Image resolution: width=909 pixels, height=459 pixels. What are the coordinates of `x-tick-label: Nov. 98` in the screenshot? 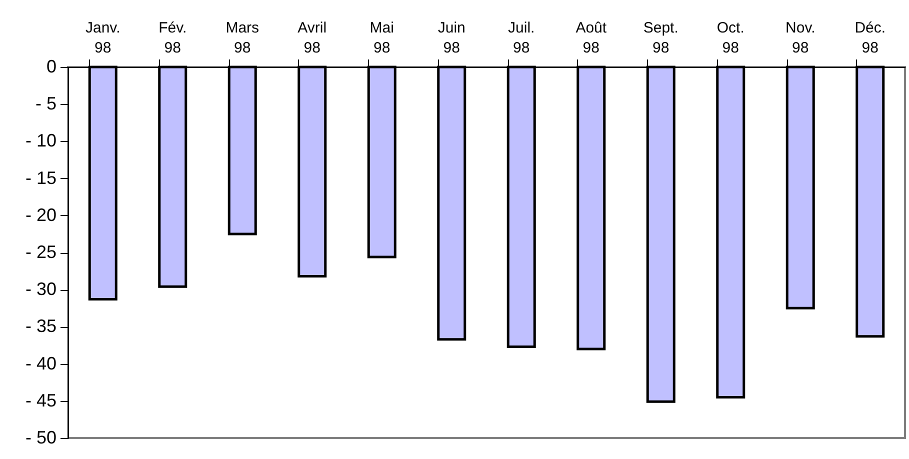 It's located at (801, 38).